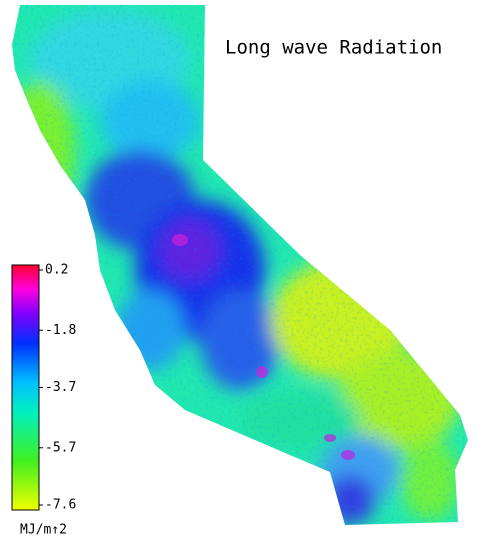 The height and width of the screenshot is (554, 500). Describe the element at coordinates (333, 48) in the screenshot. I see `map-title: Long wave Radiation` at that location.